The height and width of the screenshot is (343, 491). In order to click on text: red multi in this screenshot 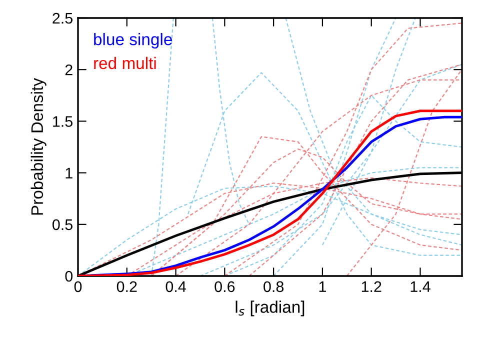, I will do `click(125, 63)`.